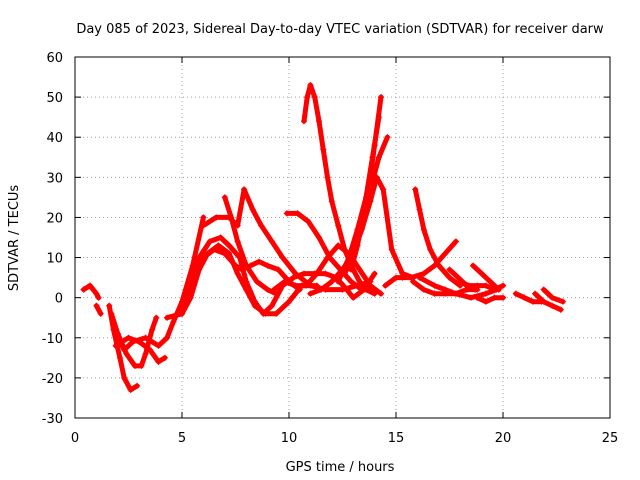 This screenshot has width=640, height=480. What do you see at coordinates (75, 438) in the screenshot?
I see `x-tick-label: 0` at bounding box center [75, 438].